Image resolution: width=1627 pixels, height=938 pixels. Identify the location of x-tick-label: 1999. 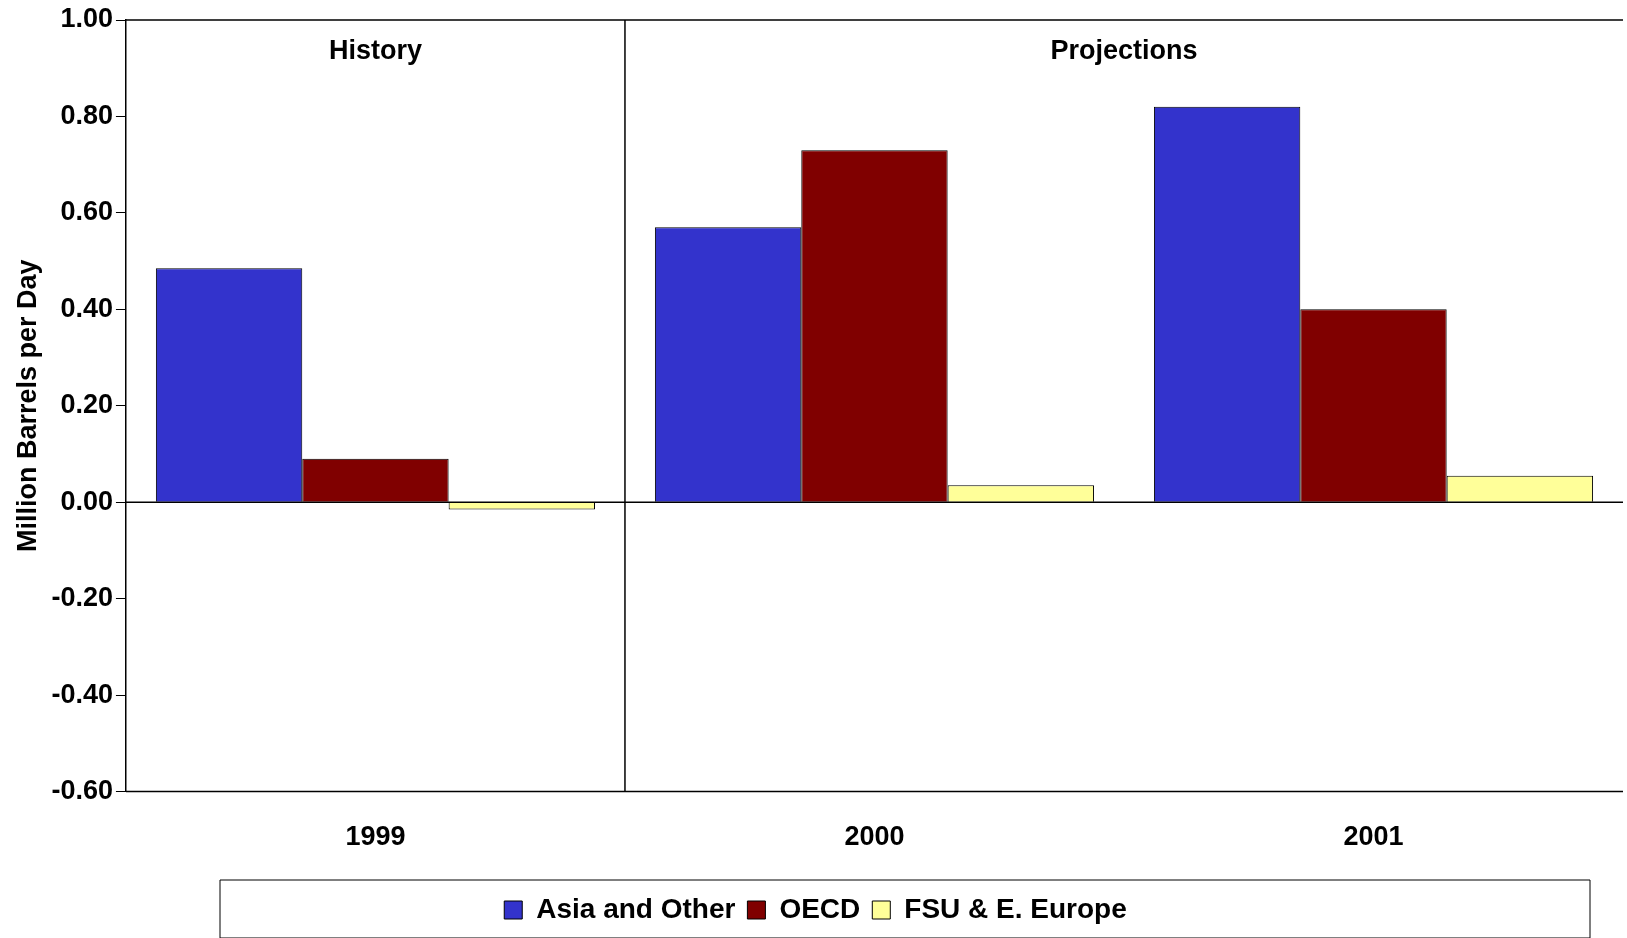
(375, 836).